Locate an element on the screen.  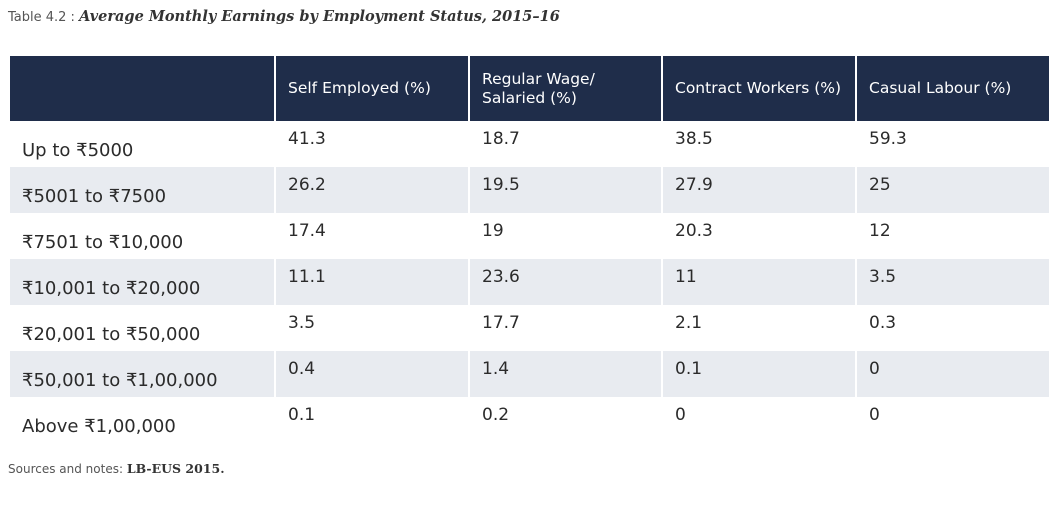
table-cell: 17.7 is located at coordinates (566, 328).